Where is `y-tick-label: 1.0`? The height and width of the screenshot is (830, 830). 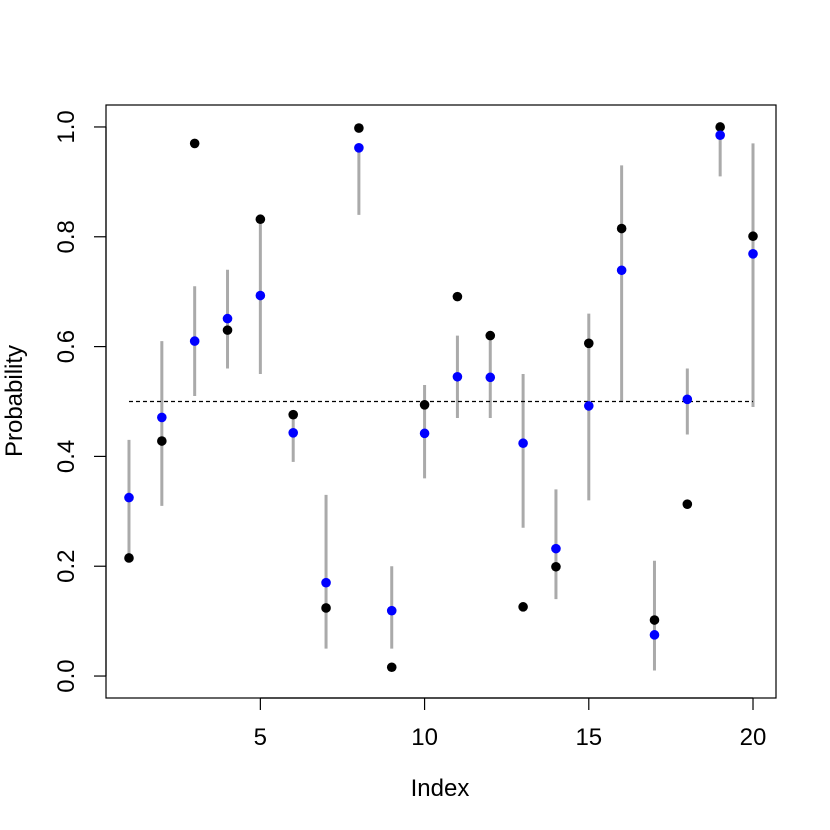
y-tick-label: 1.0 is located at coordinates (66, 126).